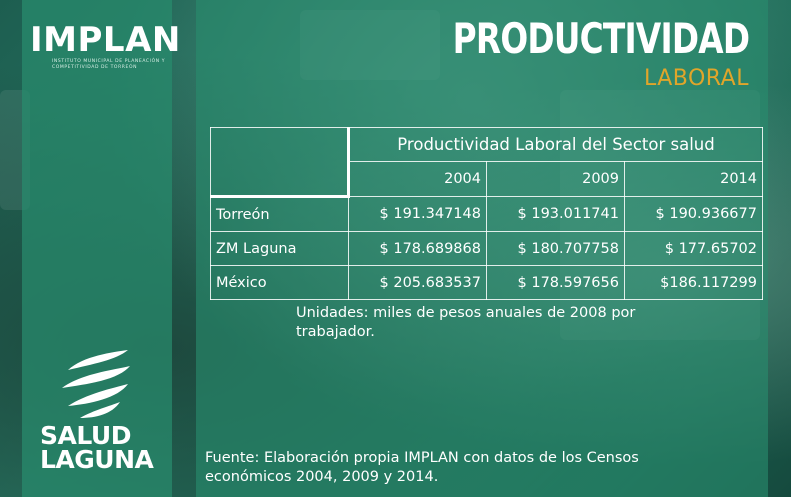 The width and height of the screenshot is (791, 497). What do you see at coordinates (693, 214) in the screenshot?
I see `table-cell: $ 190.936677` at bounding box center [693, 214].